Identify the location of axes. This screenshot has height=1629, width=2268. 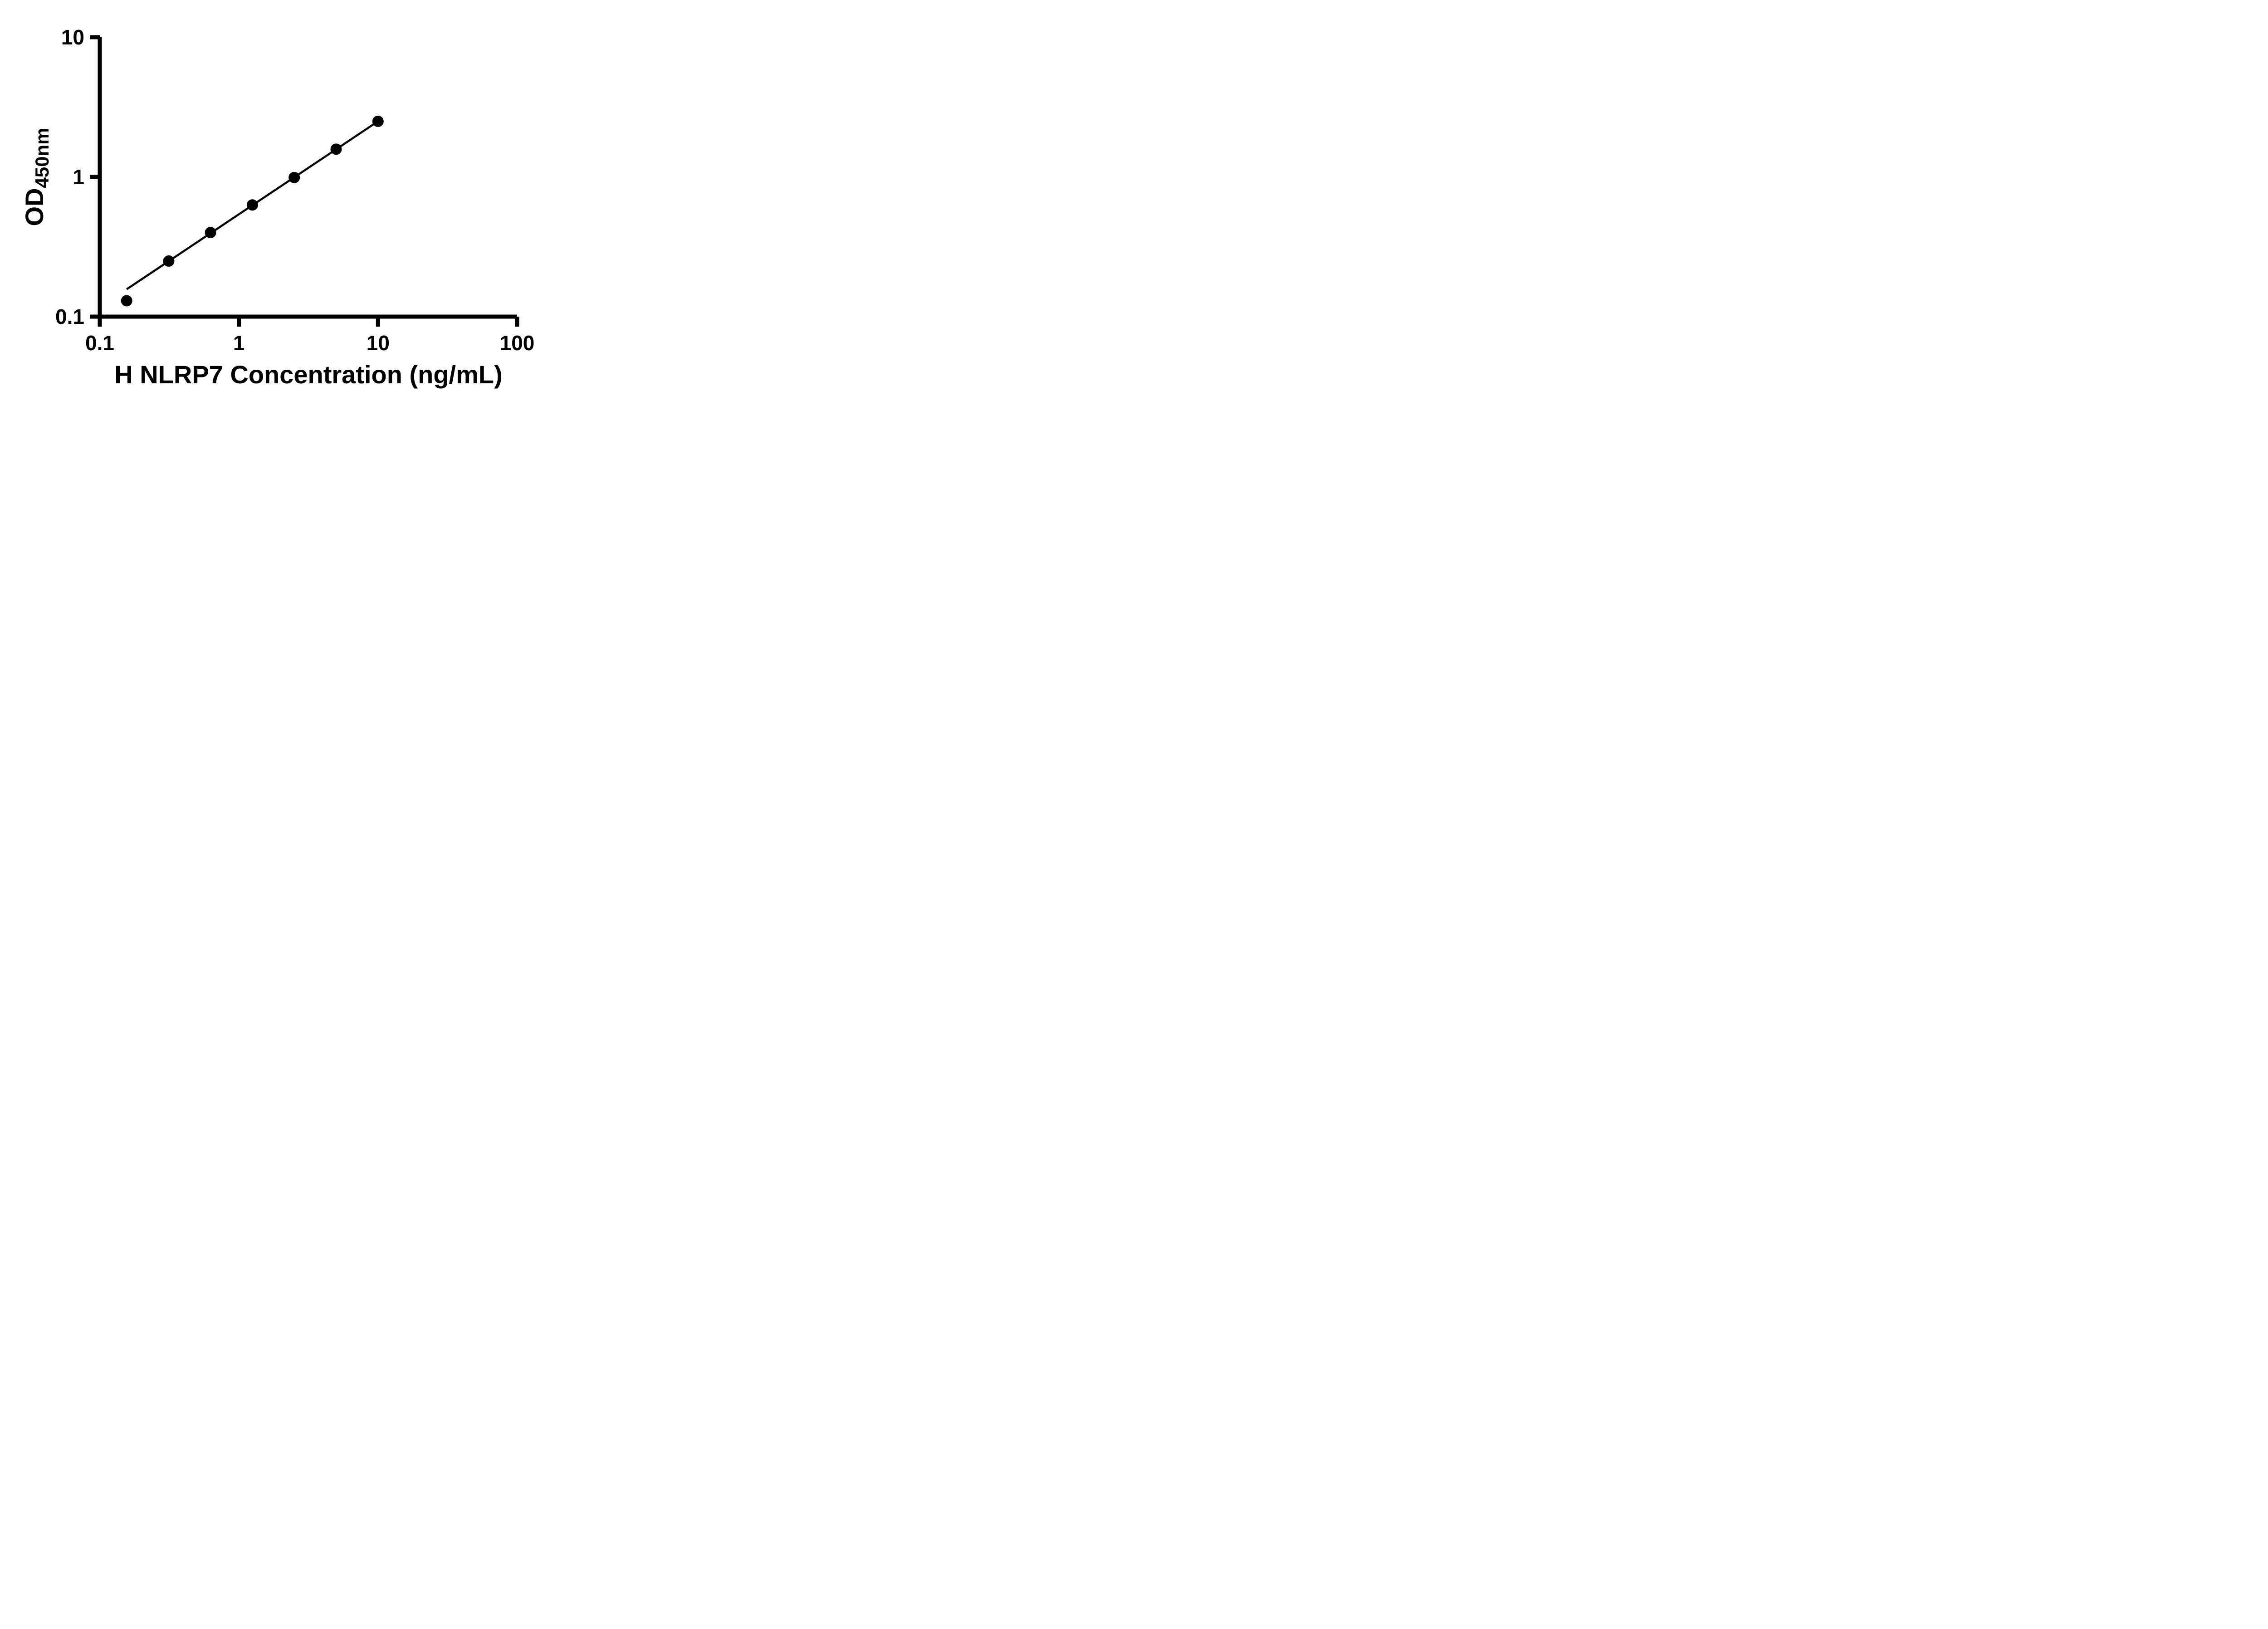
(308, 178).